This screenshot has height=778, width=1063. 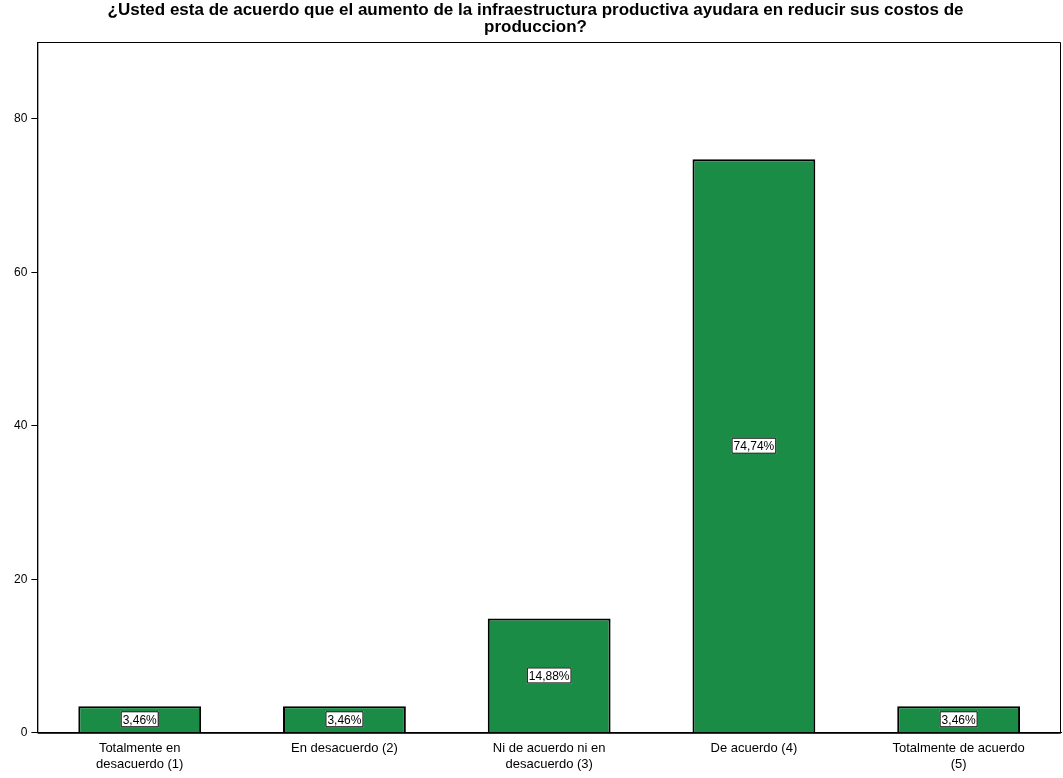 What do you see at coordinates (535, 18) in the screenshot?
I see `chart-title: ¿Usted esta de acuerdo que el aumento de la infraestructura productiva ayudara en reducir sus costos de produccion?` at bounding box center [535, 18].